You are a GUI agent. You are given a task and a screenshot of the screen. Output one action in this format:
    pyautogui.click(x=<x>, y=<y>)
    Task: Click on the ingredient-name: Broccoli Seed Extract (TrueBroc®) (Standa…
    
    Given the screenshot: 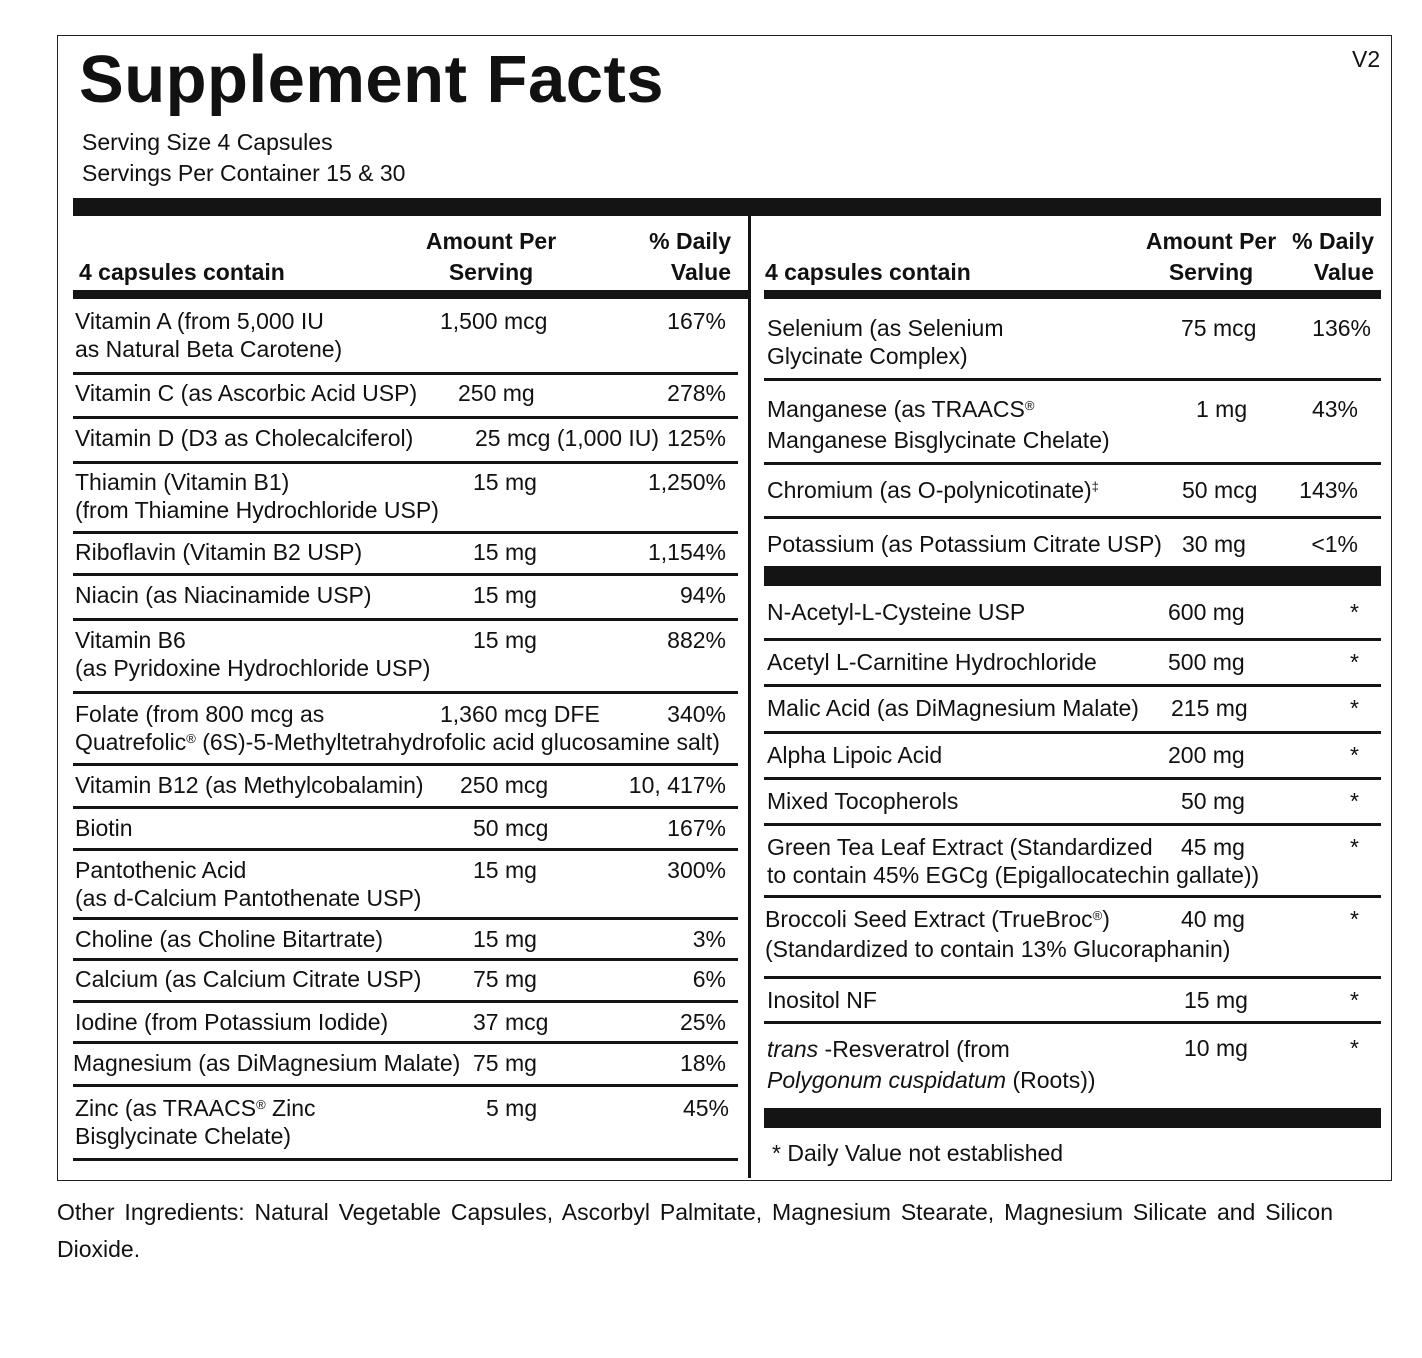 What is the action you would take?
    pyautogui.click(x=998, y=934)
    